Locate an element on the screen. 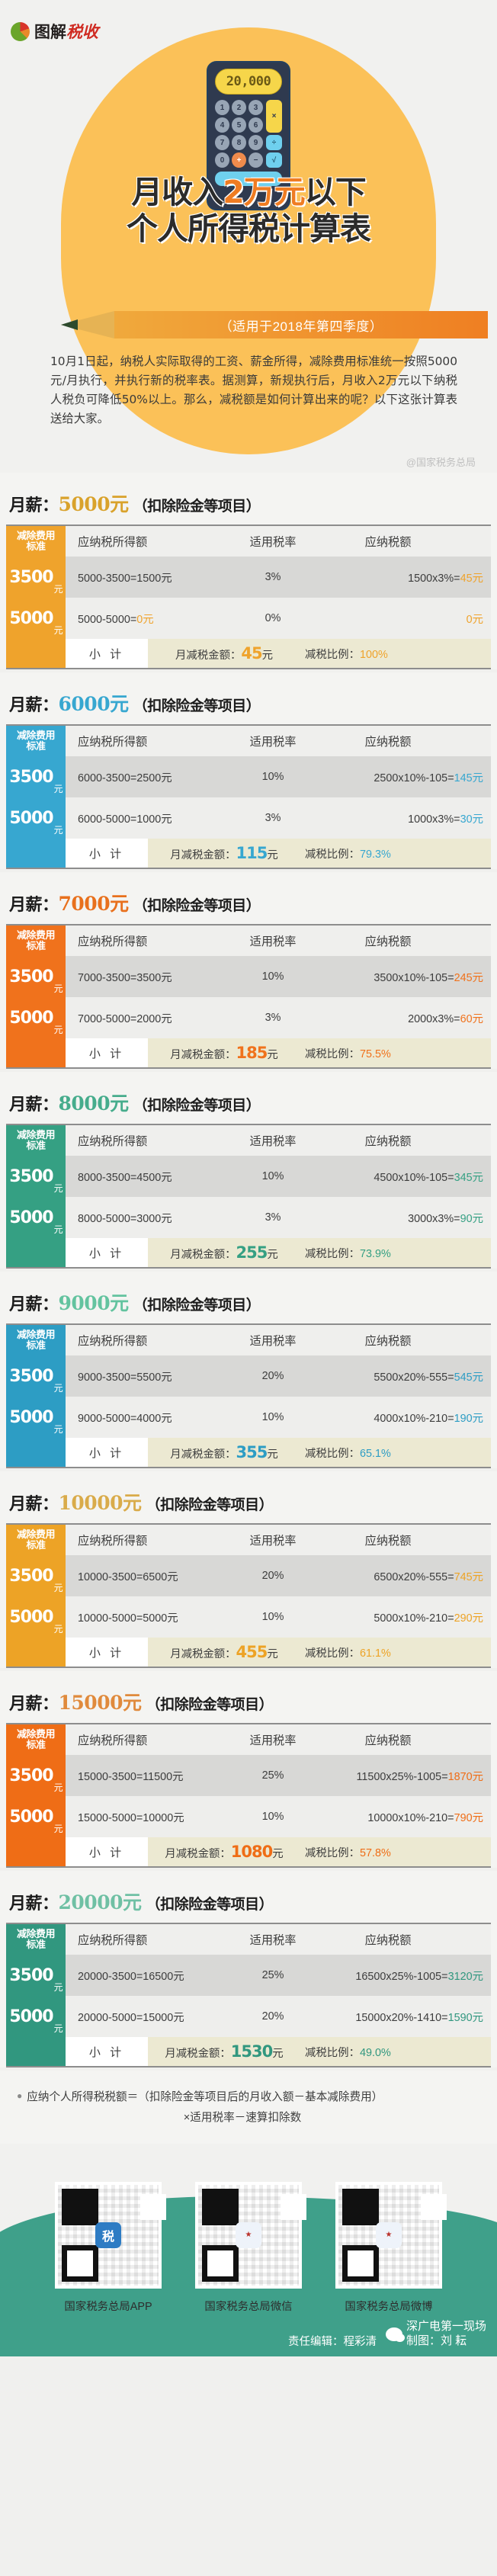 The height and width of the screenshot is (2576, 497). tax-rate-cell: 0% is located at coordinates (273, 618).